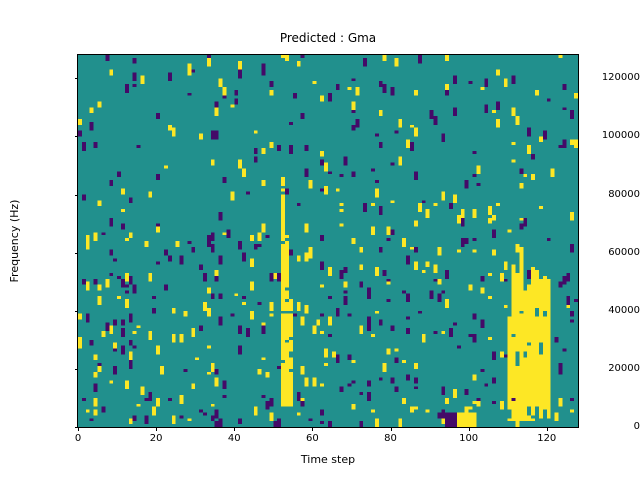 The width and height of the screenshot is (640, 480). Describe the element at coordinates (620, 78) in the screenshot. I see `y-tick-label: 120000` at that location.